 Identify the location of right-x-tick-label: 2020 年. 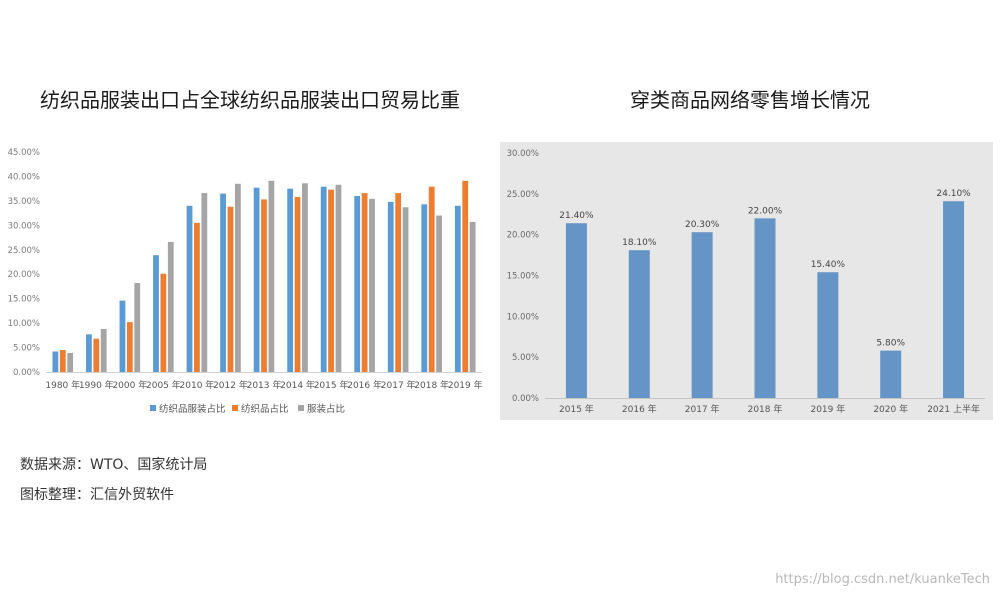
(890, 409).